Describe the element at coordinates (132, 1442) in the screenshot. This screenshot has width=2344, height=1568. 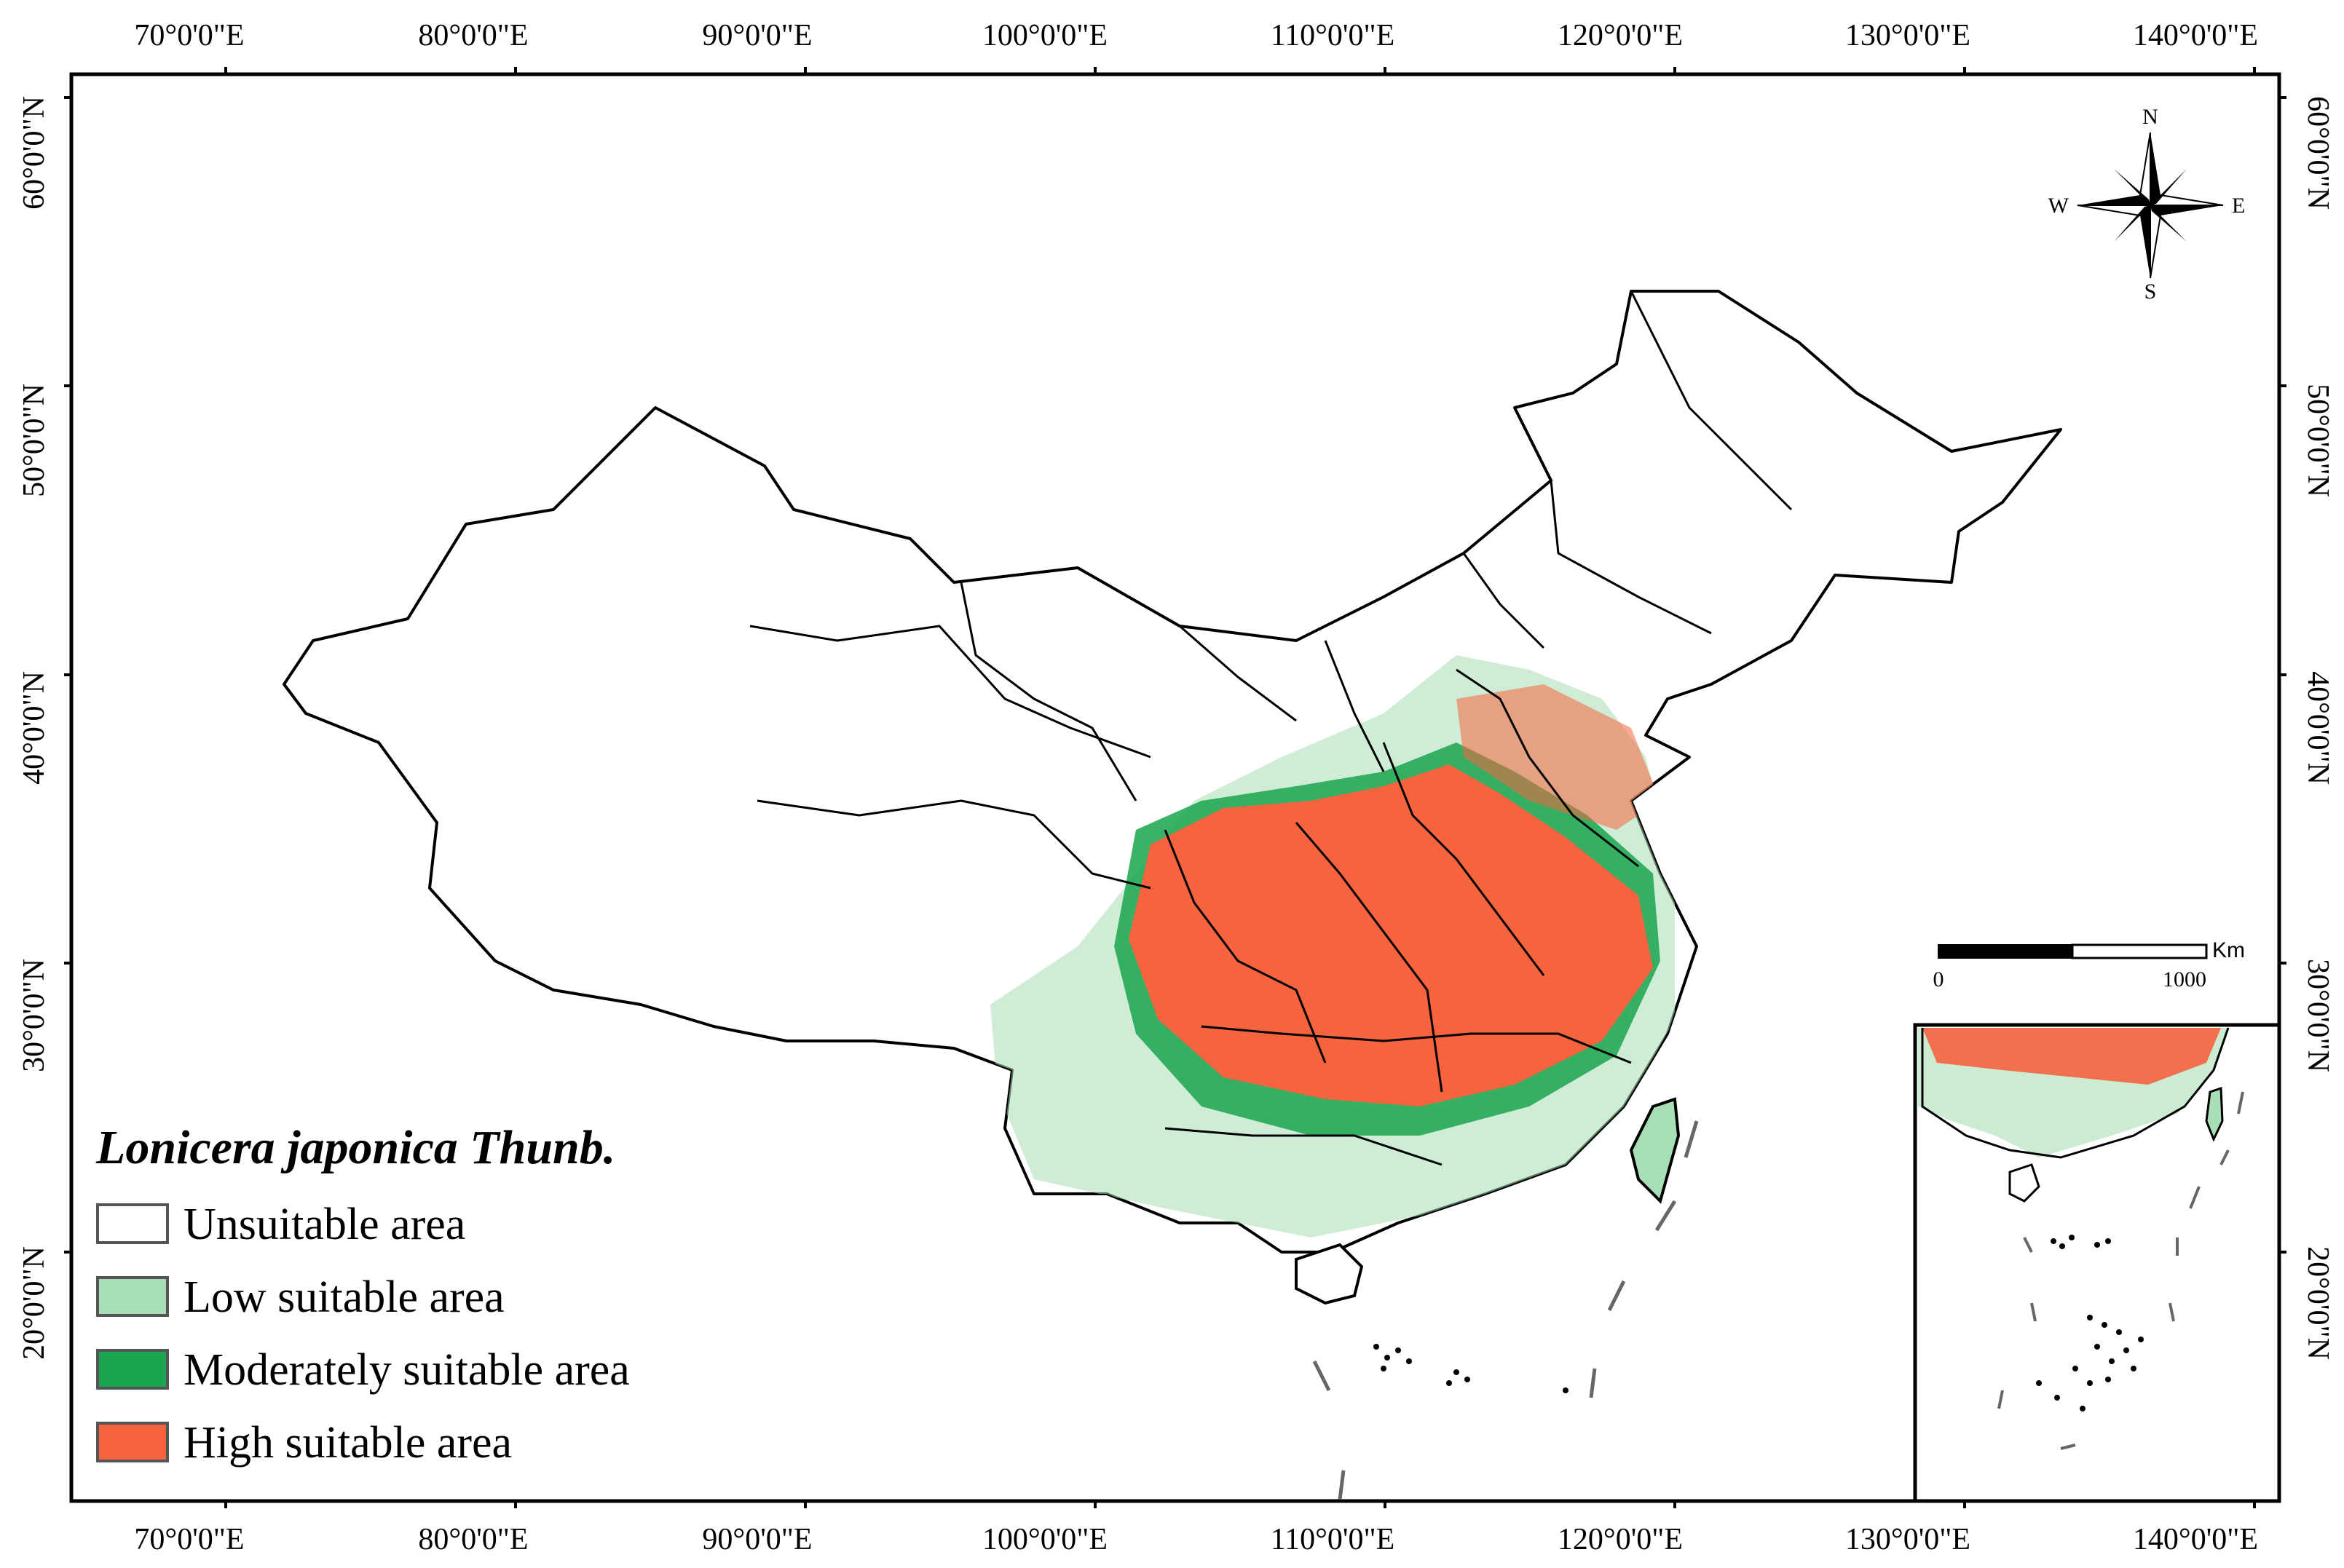
I see `legend-swatch-high` at that location.